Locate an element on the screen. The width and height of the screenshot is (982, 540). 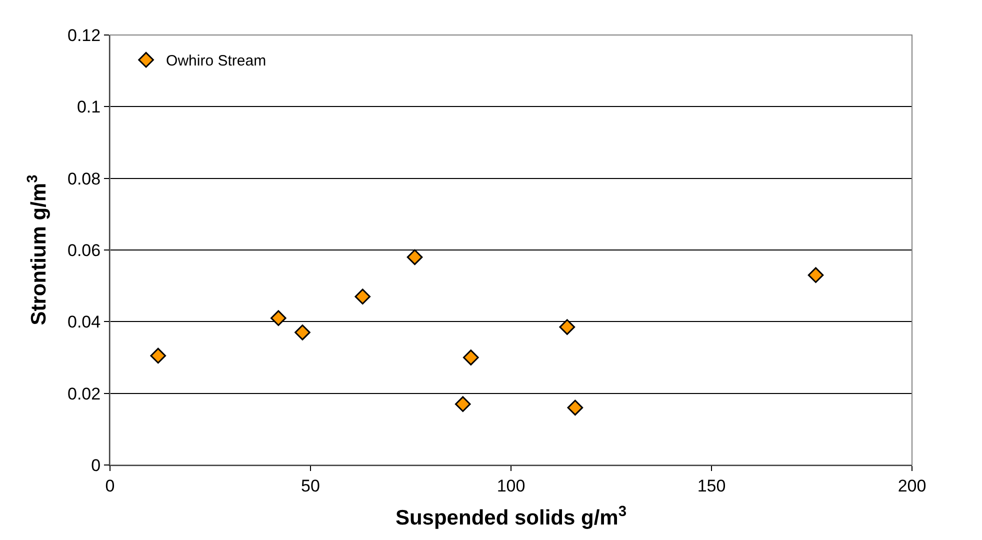
y-tick-label: 0 is located at coordinates (96, 465).